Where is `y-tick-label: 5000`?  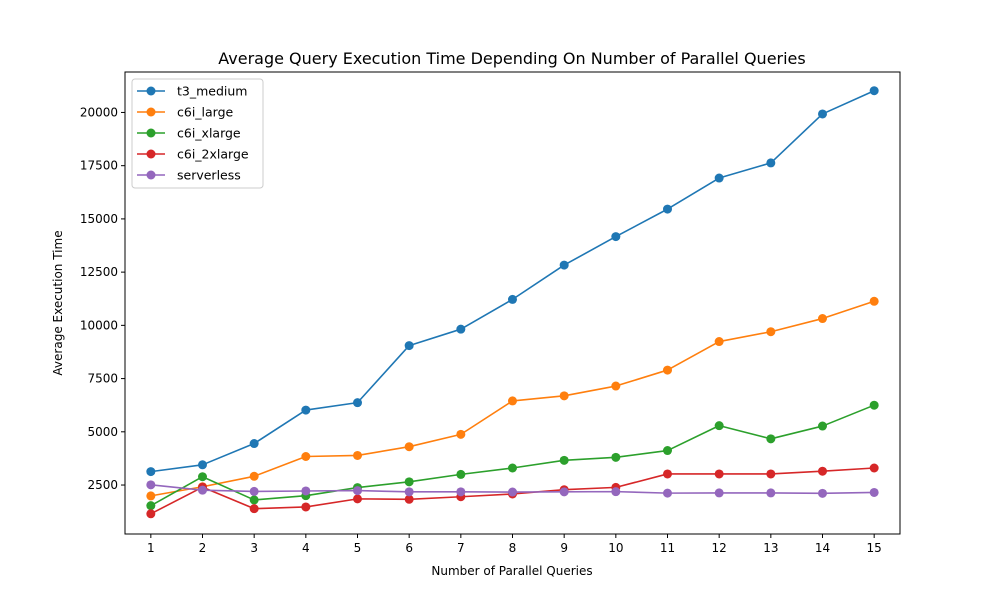
y-tick-label: 5000 is located at coordinates (102, 432).